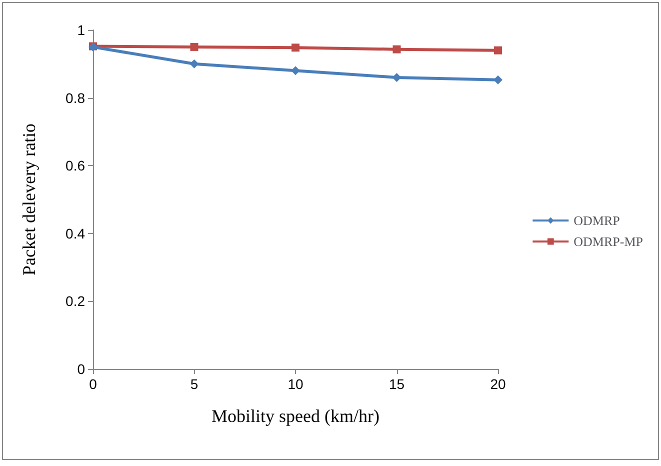 Image resolution: width=661 pixels, height=466 pixels. What do you see at coordinates (296, 416) in the screenshot?
I see `x-axis-title: Mobility speed (km/hr)` at bounding box center [296, 416].